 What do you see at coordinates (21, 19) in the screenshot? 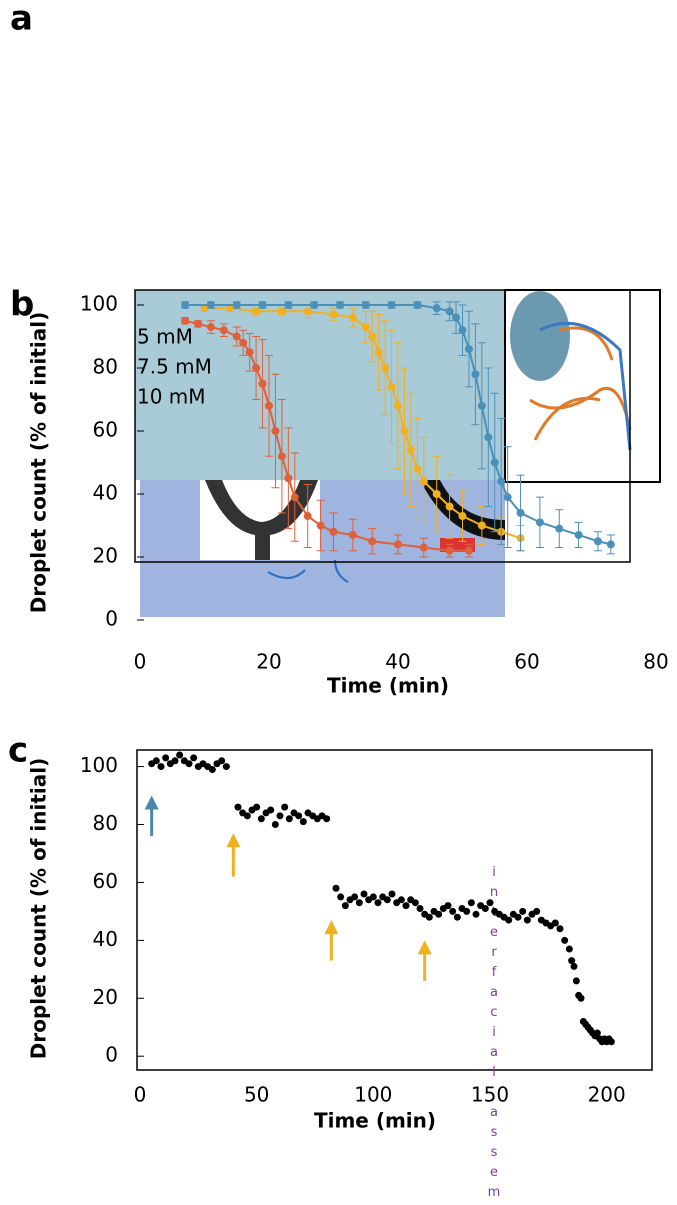
I see `panel-label: a` at bounding box center [21, 19].